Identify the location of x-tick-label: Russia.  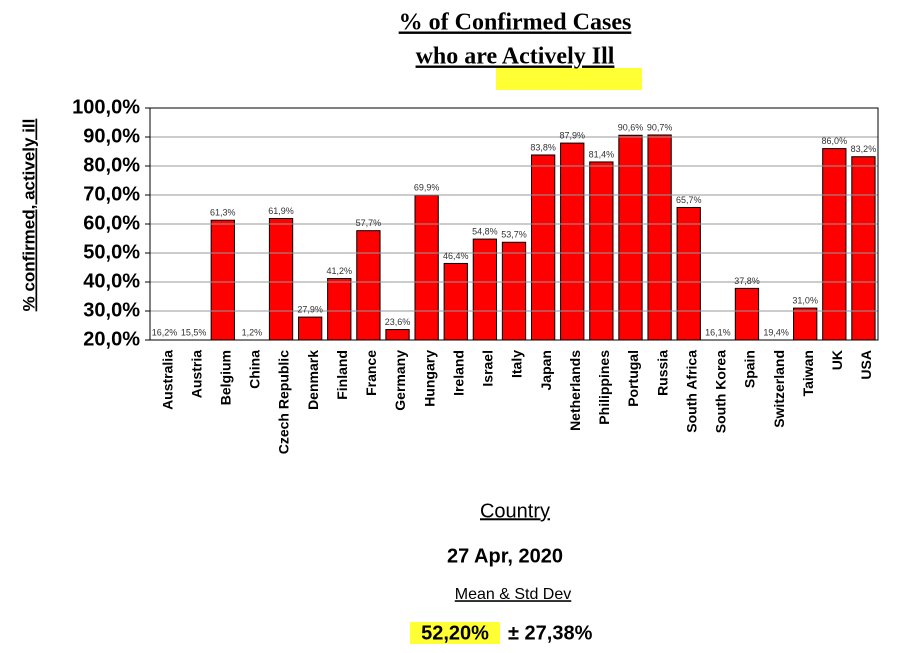
(662, 373).